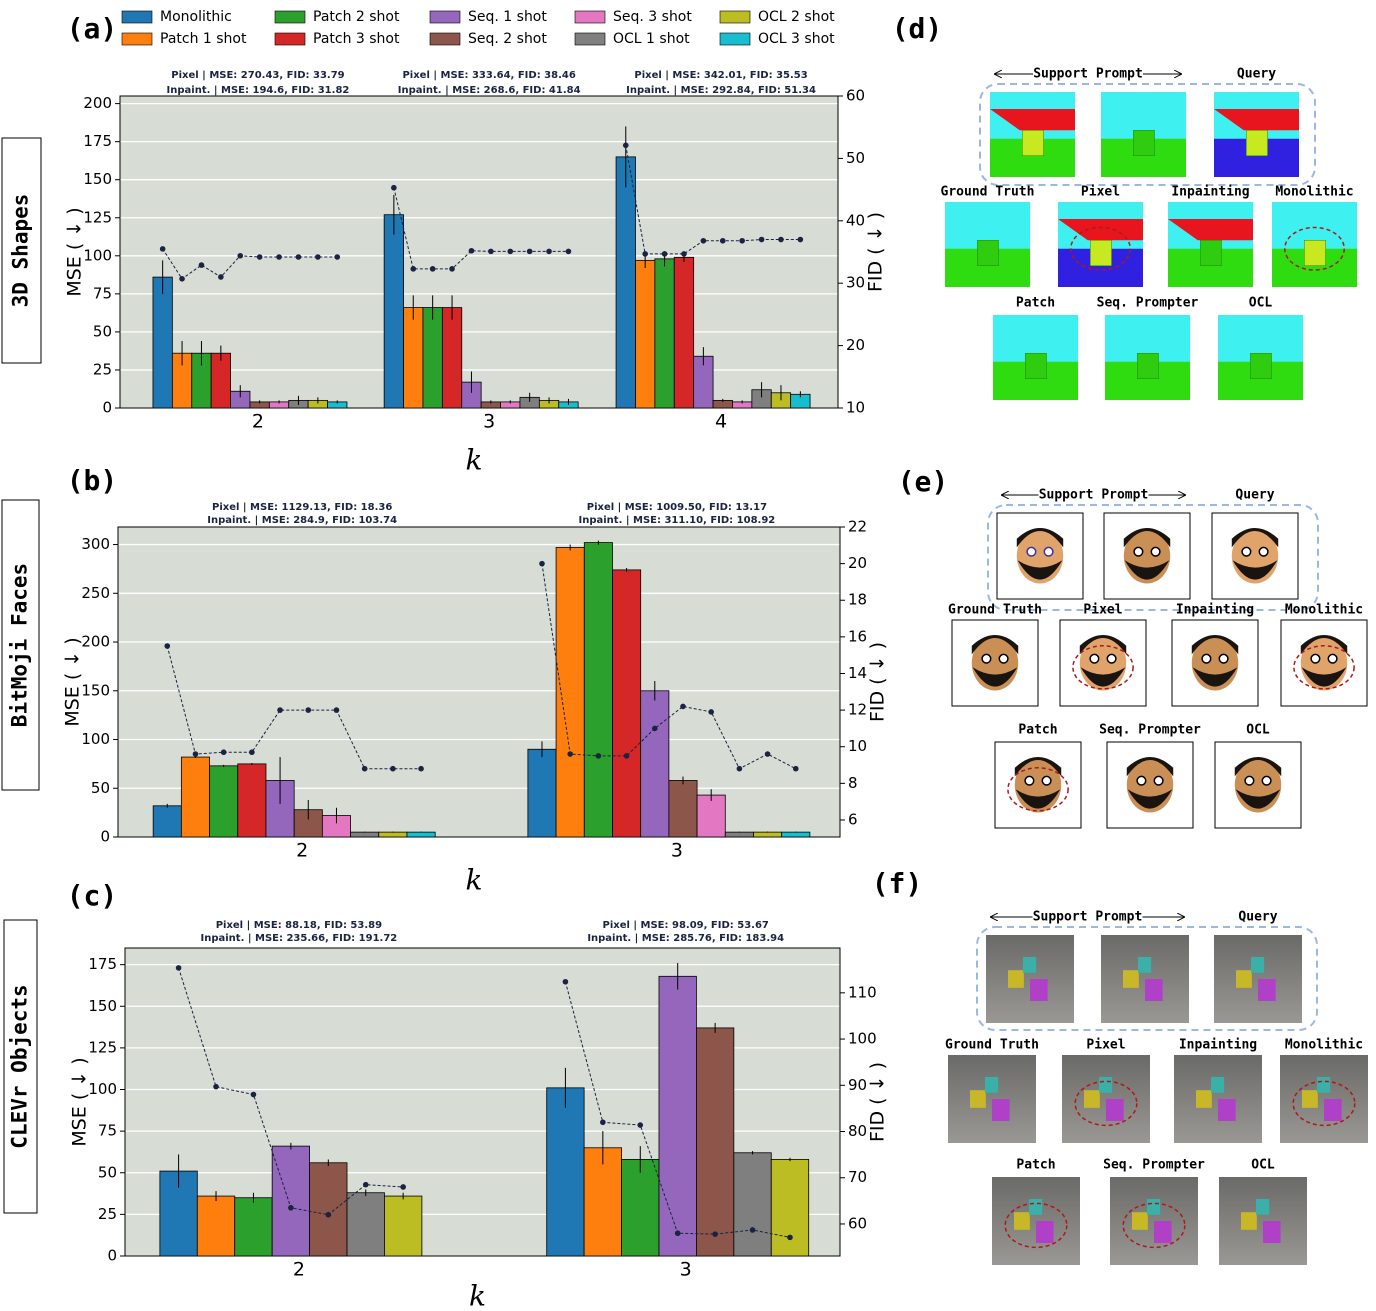  What do you see at coordinates (1037, 730) in the screenshot?
I see `caption: Patch` at bounding box center [1037, 730].